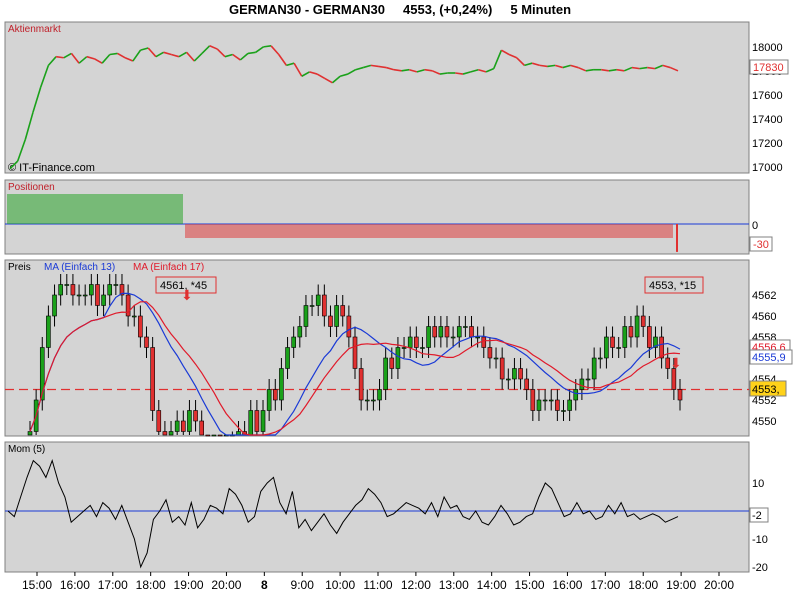  What do you see at coordinates (764, 317) in the screenshot?
I see `tick-label: 4560` at bounding box center [764, 317].